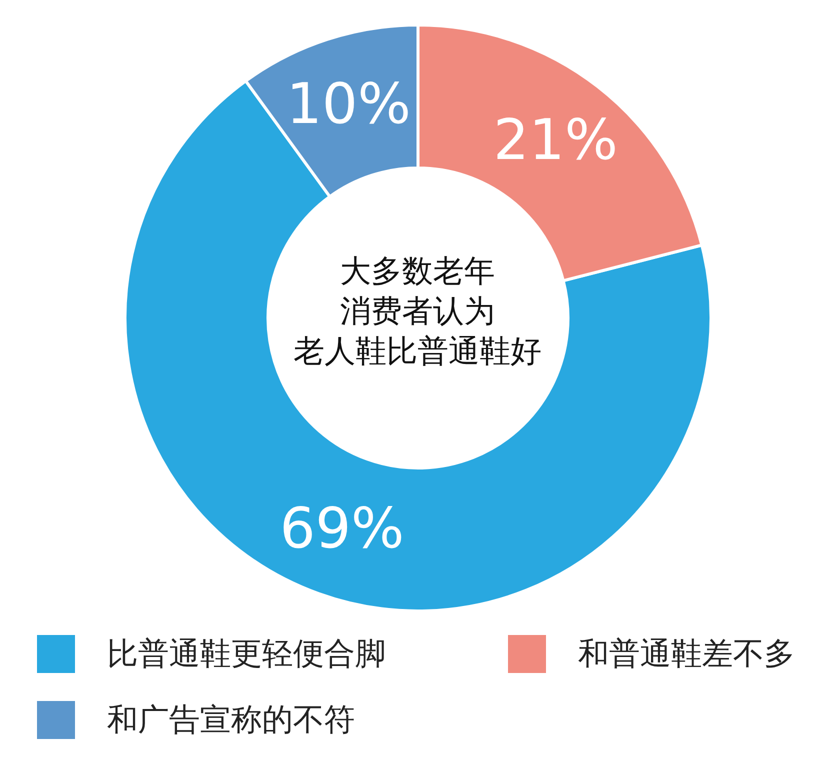  What do you see at coordinates (231, 720) in the screenshot?
I see `legend-label: 和广告宣称的不符` at bounding box center [231, 720].